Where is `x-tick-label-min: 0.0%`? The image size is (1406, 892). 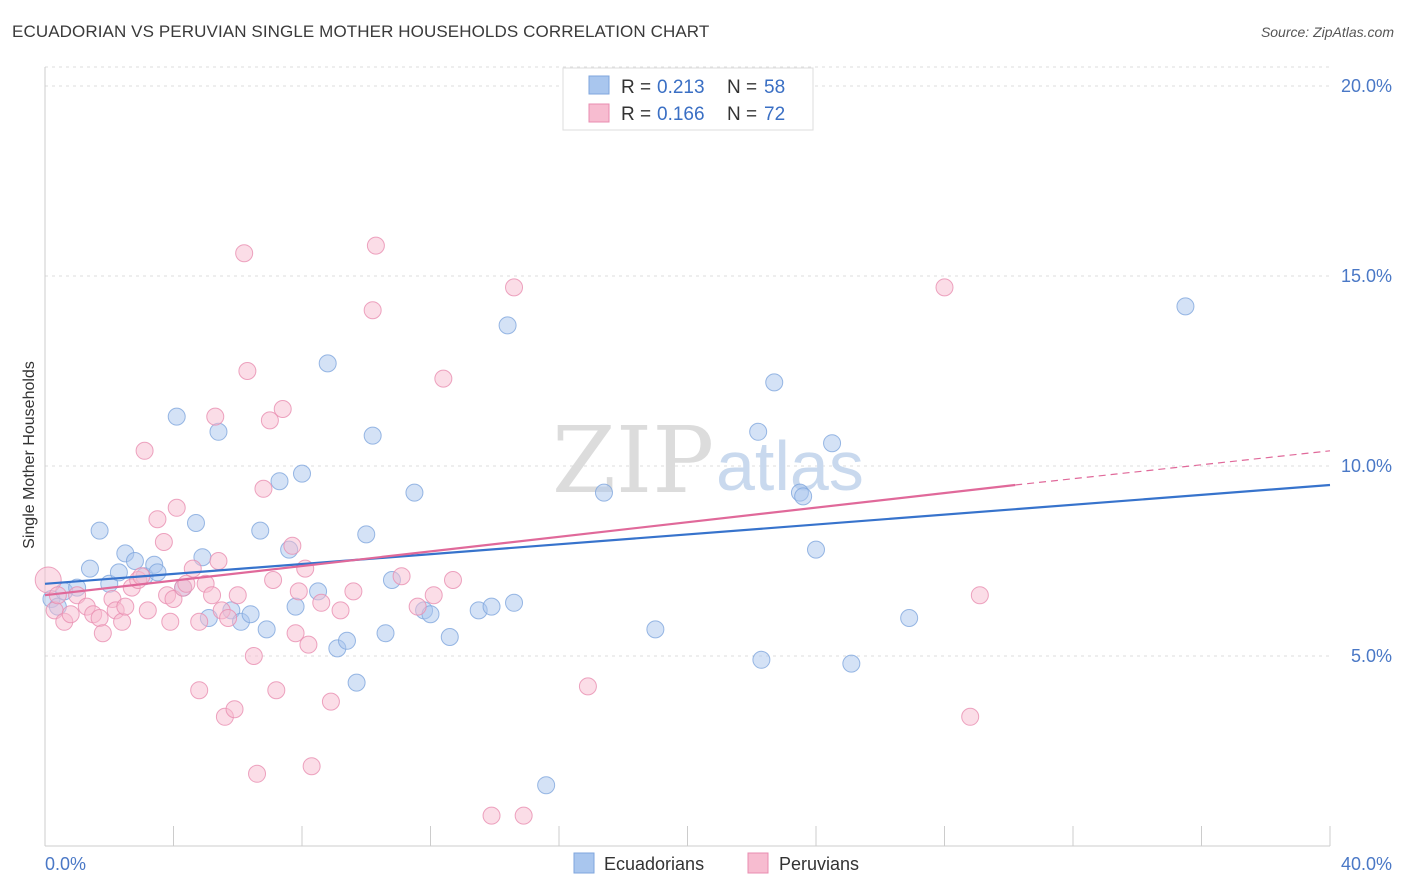 x-tick-label-min: 0.0% is located at coordinates (65, 864).